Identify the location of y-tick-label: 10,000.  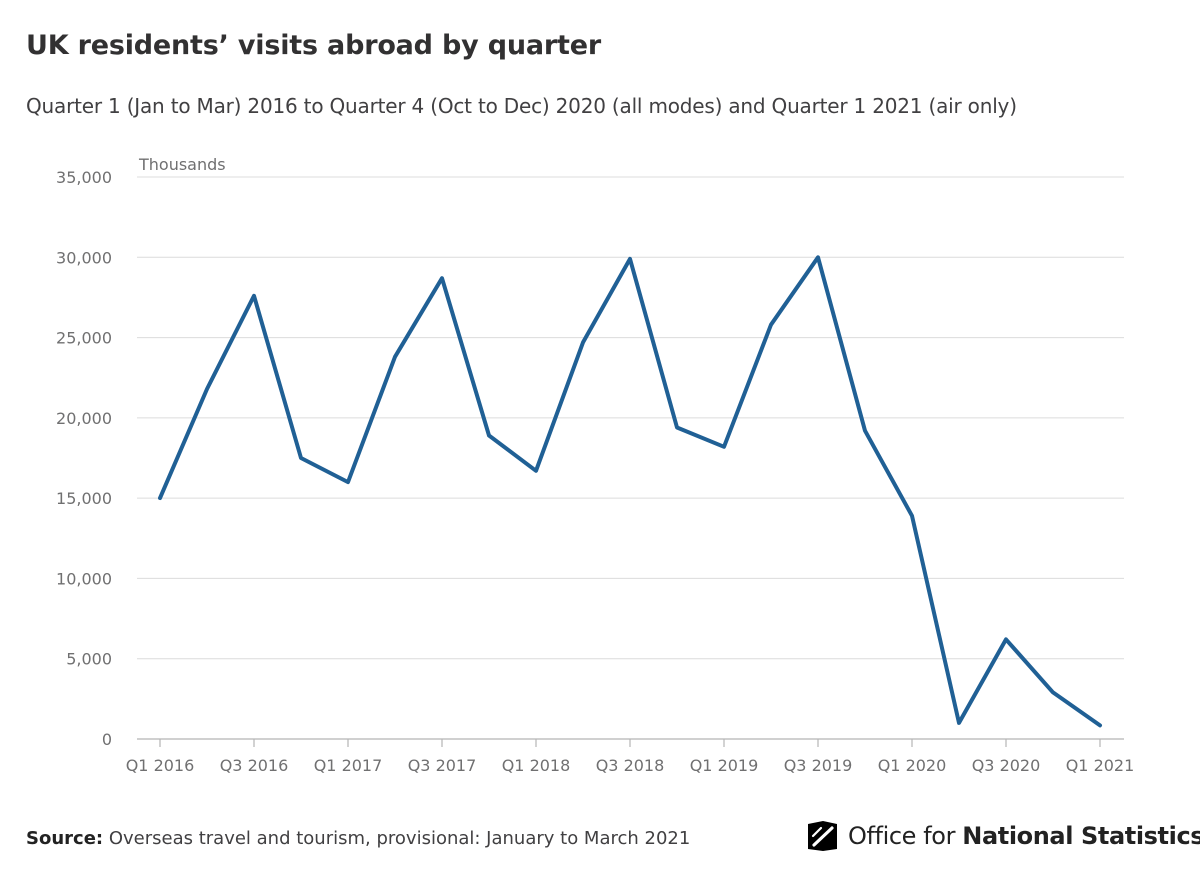
(84, 578).